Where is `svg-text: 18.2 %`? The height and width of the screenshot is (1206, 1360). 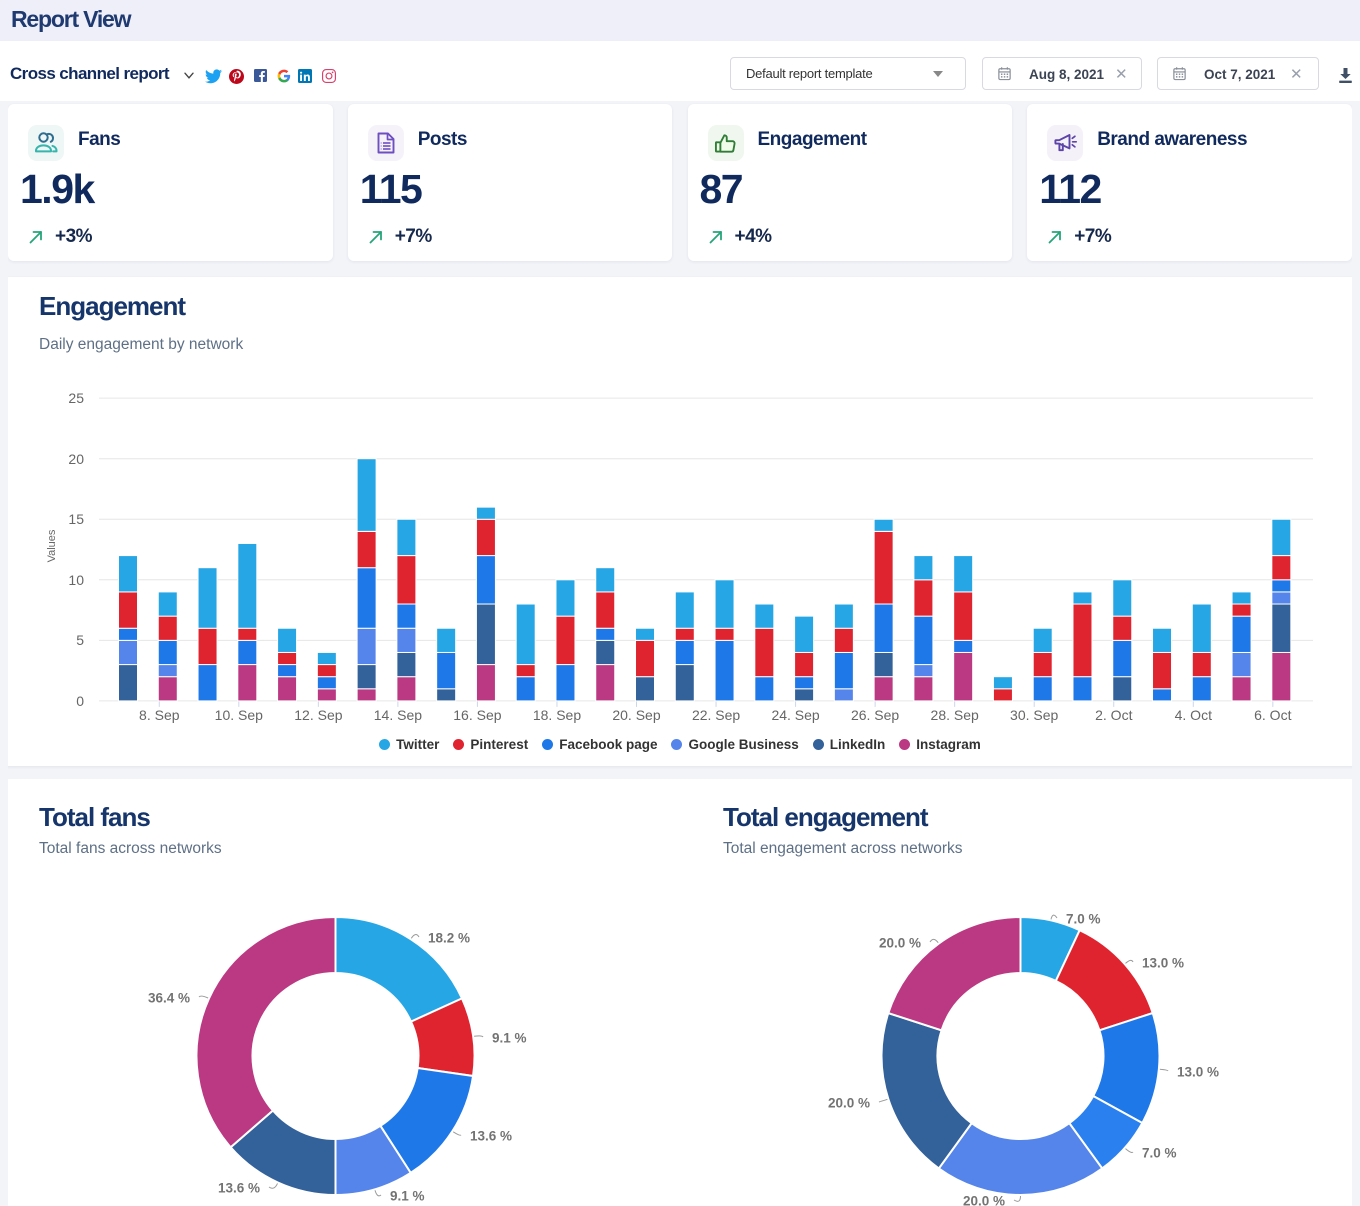
svg-text: 18.2 % is located at coordinates (449, 938).